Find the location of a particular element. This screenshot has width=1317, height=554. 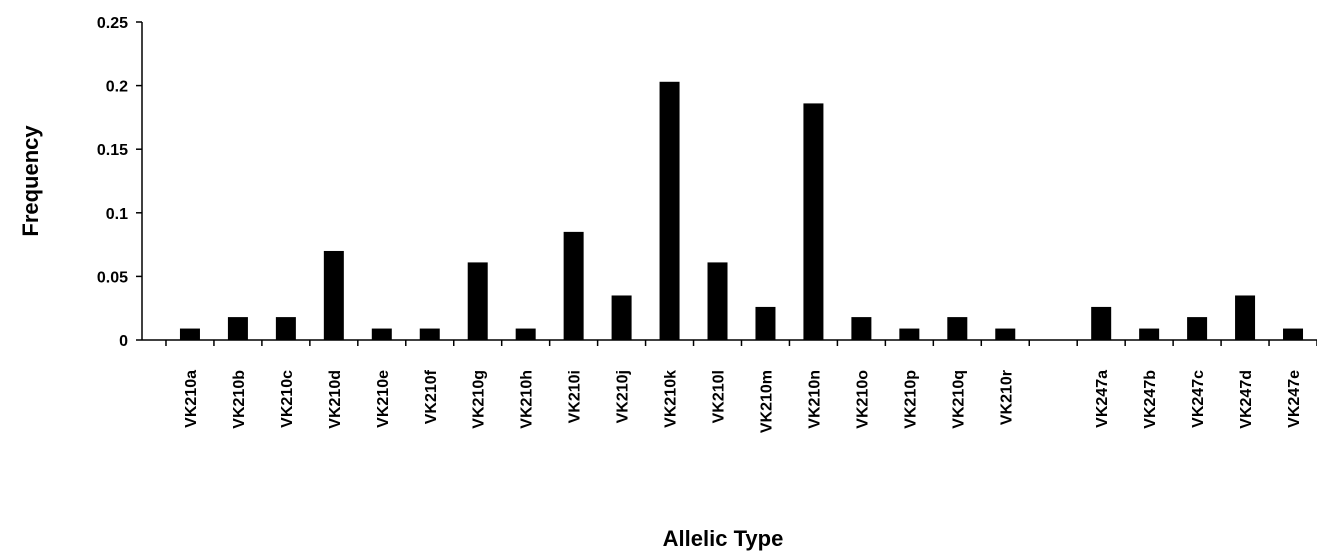

bar-vk210i is located at coordinates (573, 285).